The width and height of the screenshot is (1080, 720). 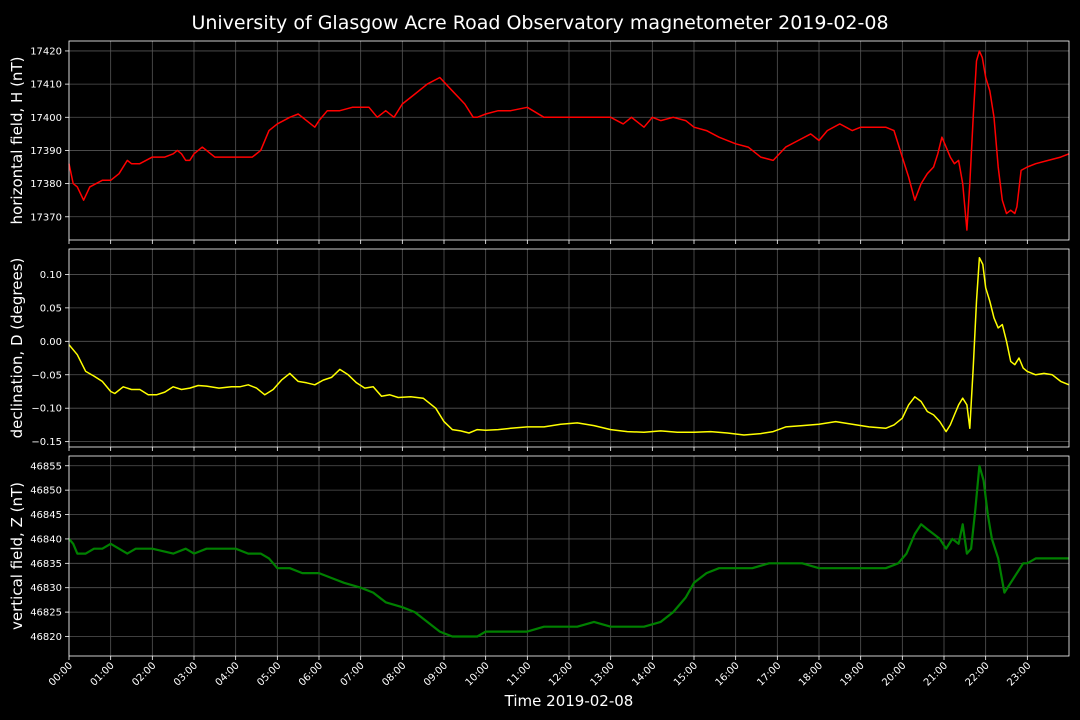 I want to click on y-tick-label: −0.05, so click(x=46, y=375).